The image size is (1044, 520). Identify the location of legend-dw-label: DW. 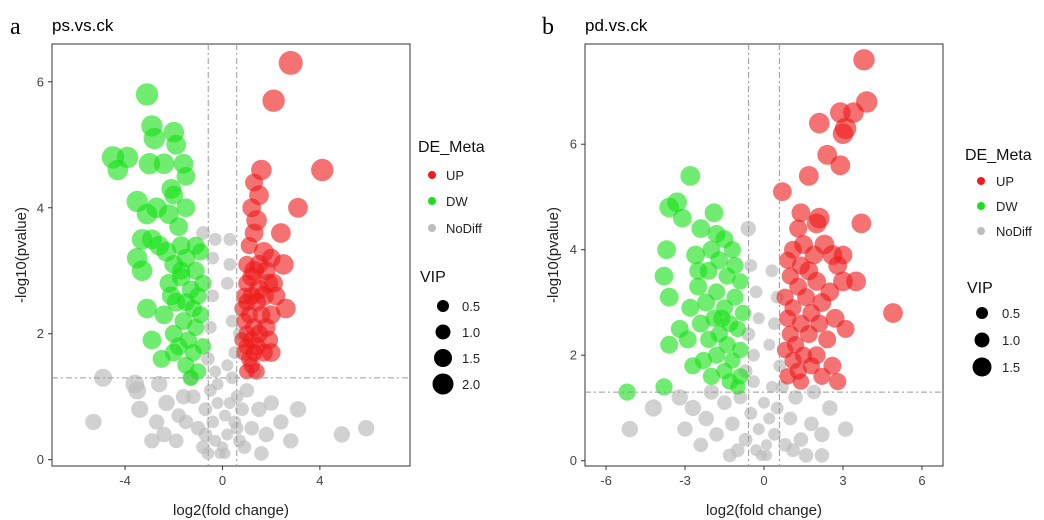
(457, 201).